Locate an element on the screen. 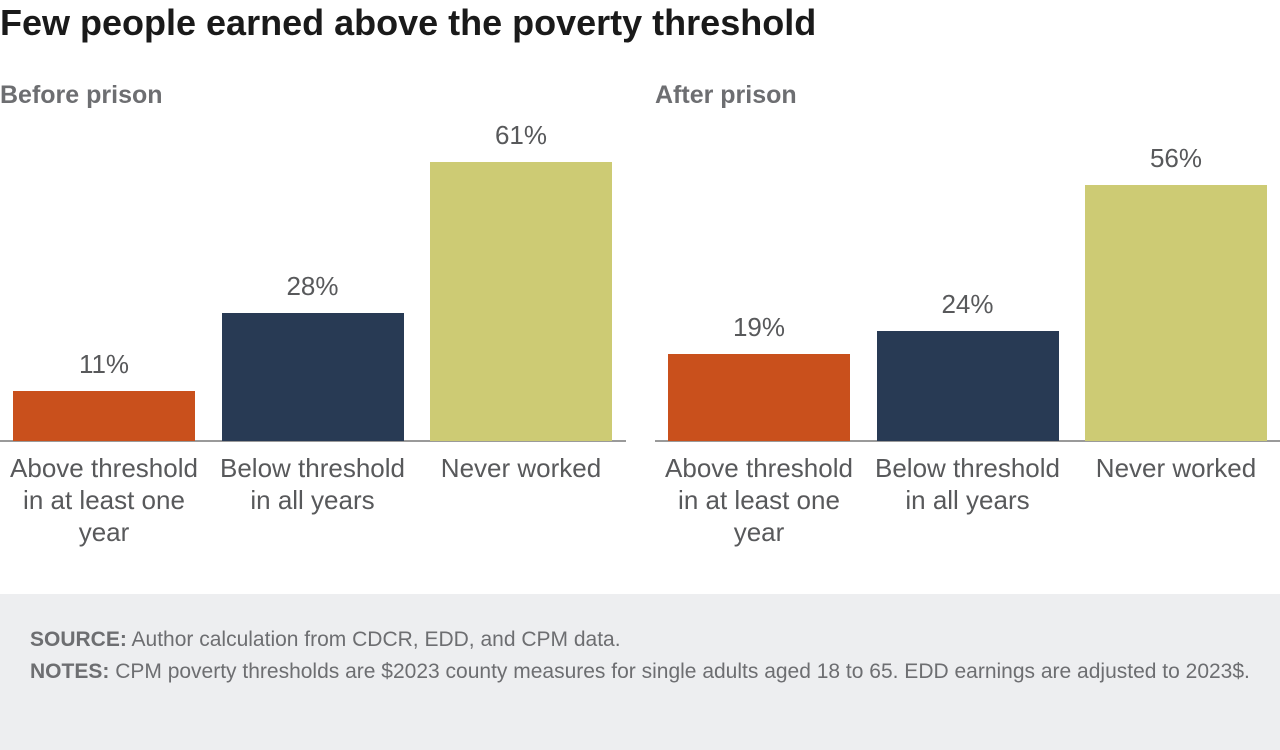 The image size is (1280, 750). value-label: 11% is located at coordinates (104, 363).